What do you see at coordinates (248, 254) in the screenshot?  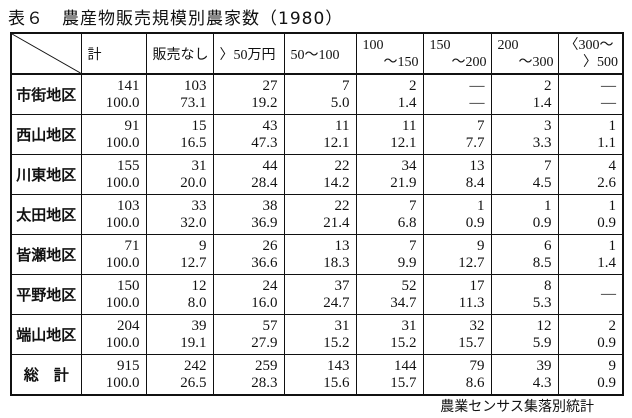 I see `value-cell: 26 36.6` at bounding box center [248, 254].